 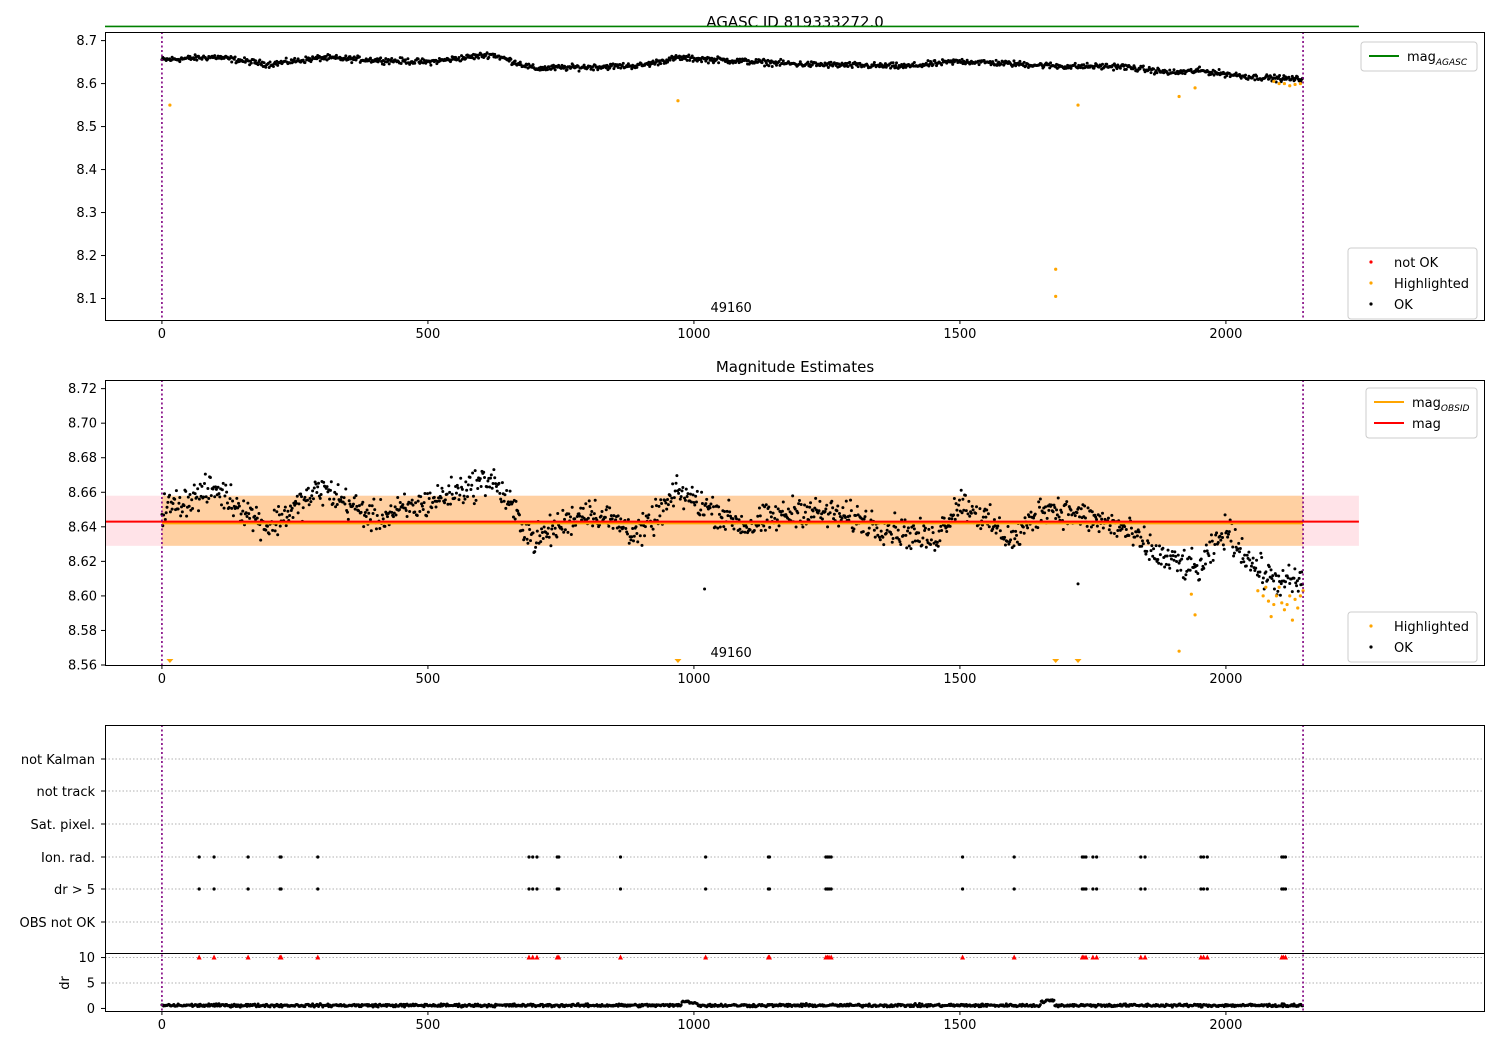 I want to click on panel-2-title: Magnitude Estimates, so click(x=795, y=367).